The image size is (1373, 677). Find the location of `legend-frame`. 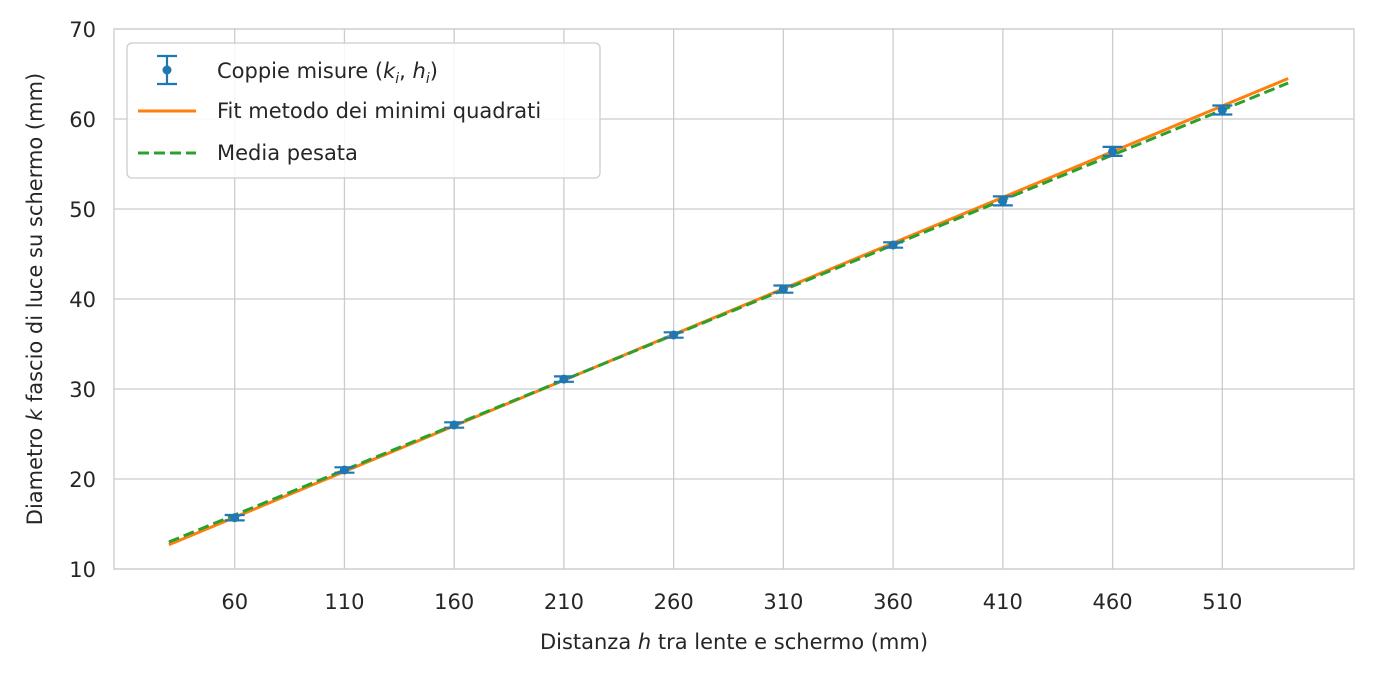

legend-frame is located at coordinates (363, 110).